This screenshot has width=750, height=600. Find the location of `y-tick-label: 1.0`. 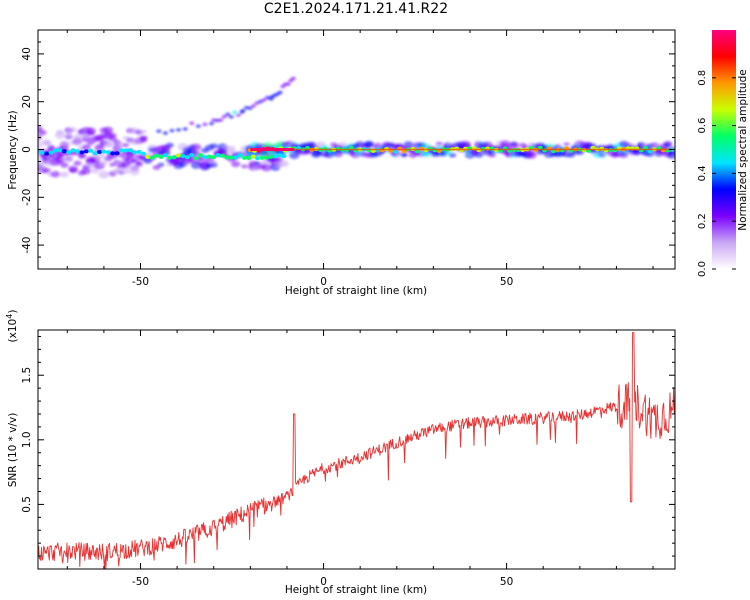

y-tick-label: 1.0 is located at coordinates (27, 439).